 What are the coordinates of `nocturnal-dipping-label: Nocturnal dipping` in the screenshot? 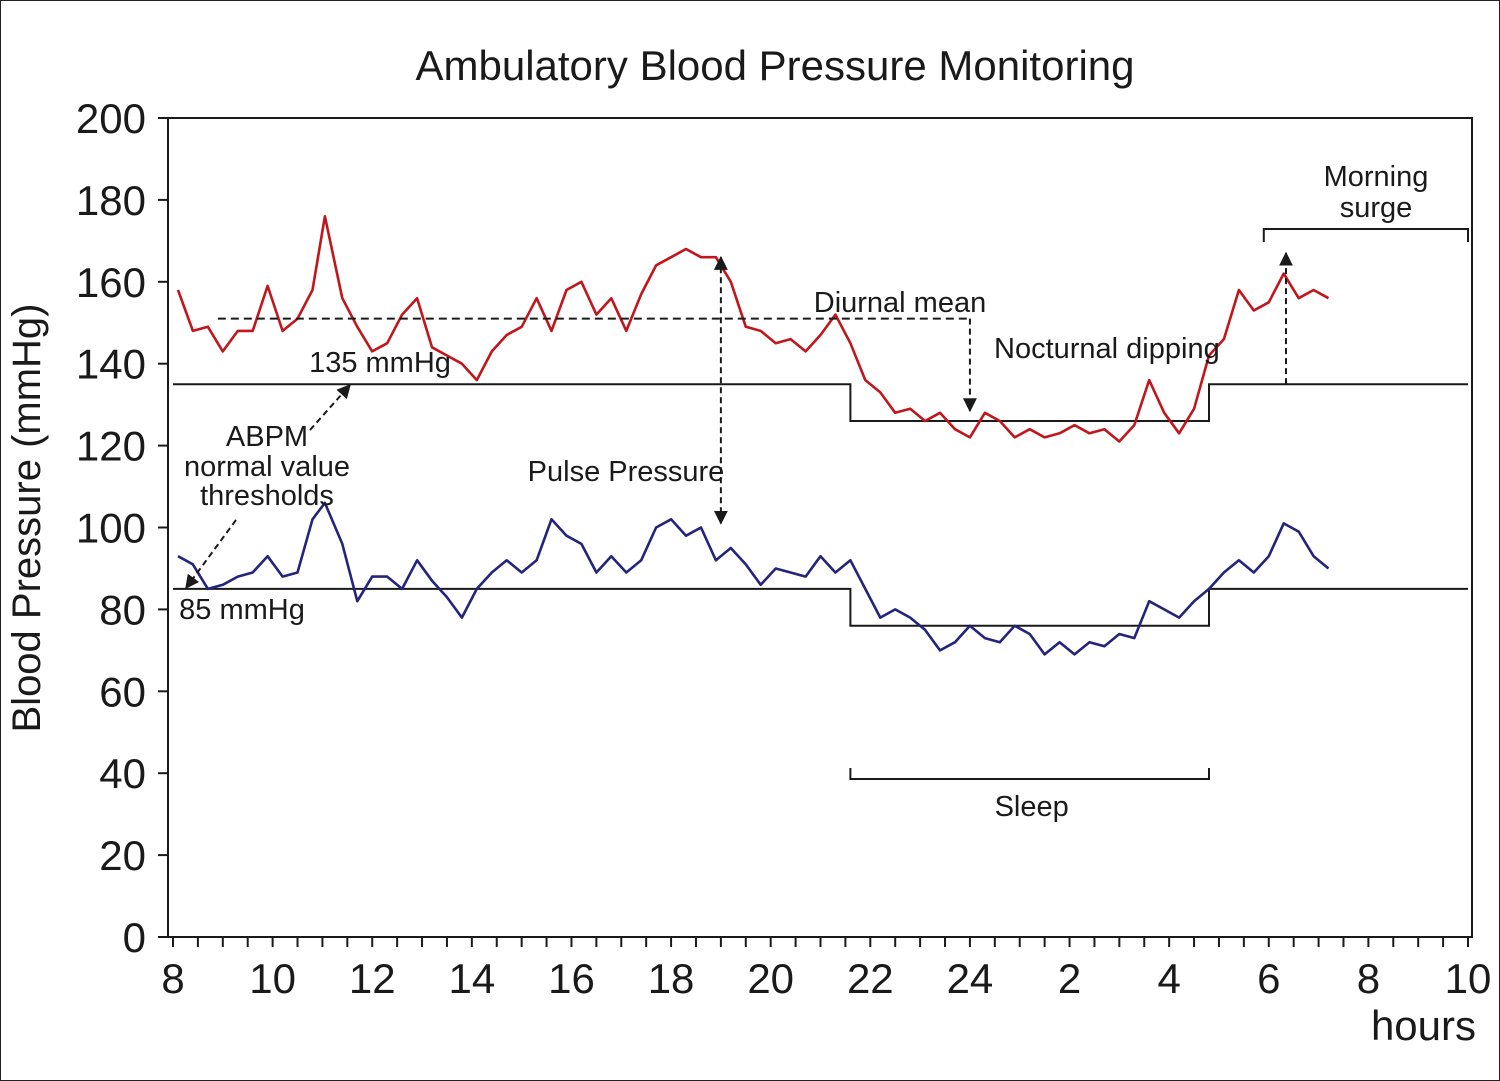 It's located at (1107, 349).